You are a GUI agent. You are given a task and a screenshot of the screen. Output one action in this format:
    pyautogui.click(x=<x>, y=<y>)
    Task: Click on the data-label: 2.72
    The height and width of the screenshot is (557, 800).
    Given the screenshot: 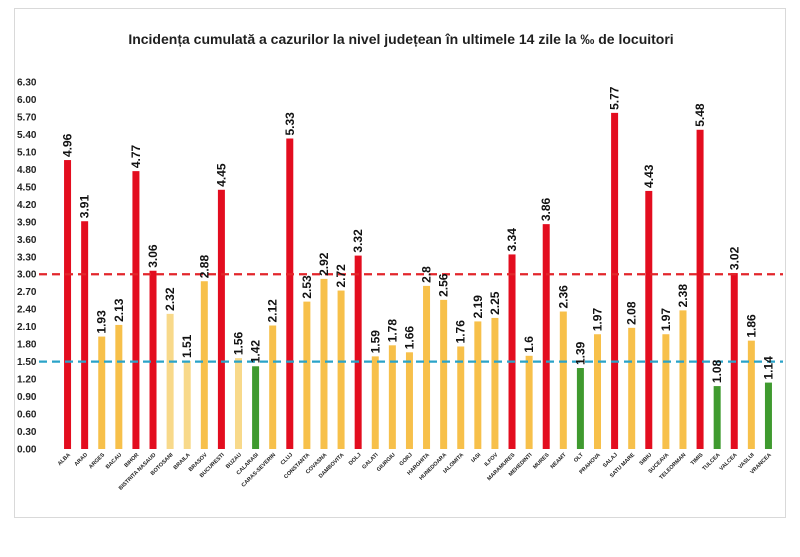 What is the action you would take?
    pyautogui.click(x=341, y=276)
    